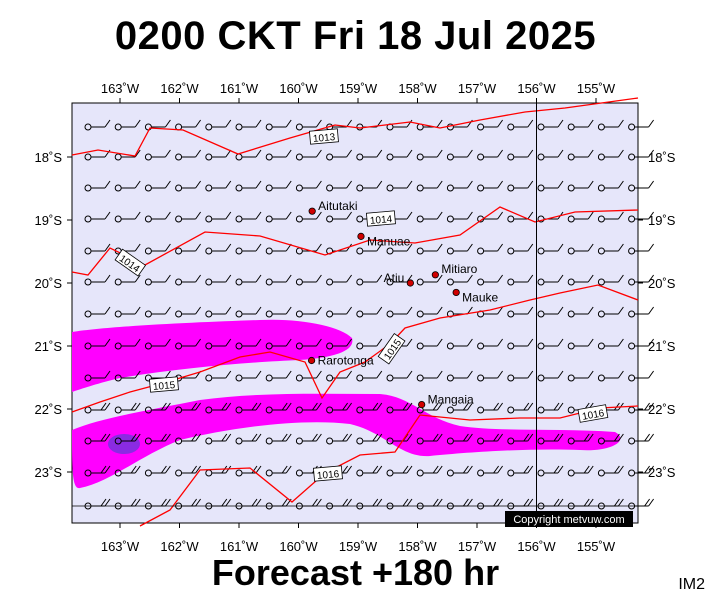 The image size is (711, 600). I want to click on svg-text: 1013, so click(325, 138).